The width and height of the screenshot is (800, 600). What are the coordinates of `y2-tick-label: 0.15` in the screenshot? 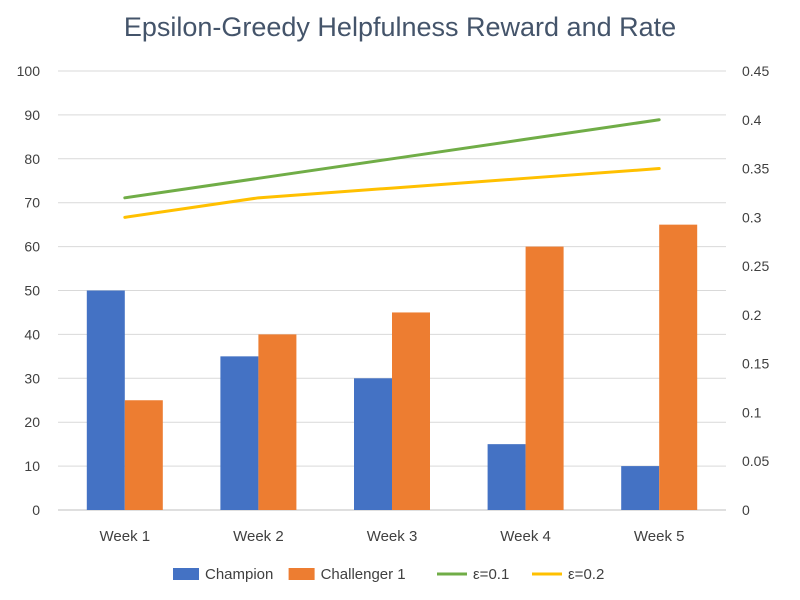 It's located at (755, 364).